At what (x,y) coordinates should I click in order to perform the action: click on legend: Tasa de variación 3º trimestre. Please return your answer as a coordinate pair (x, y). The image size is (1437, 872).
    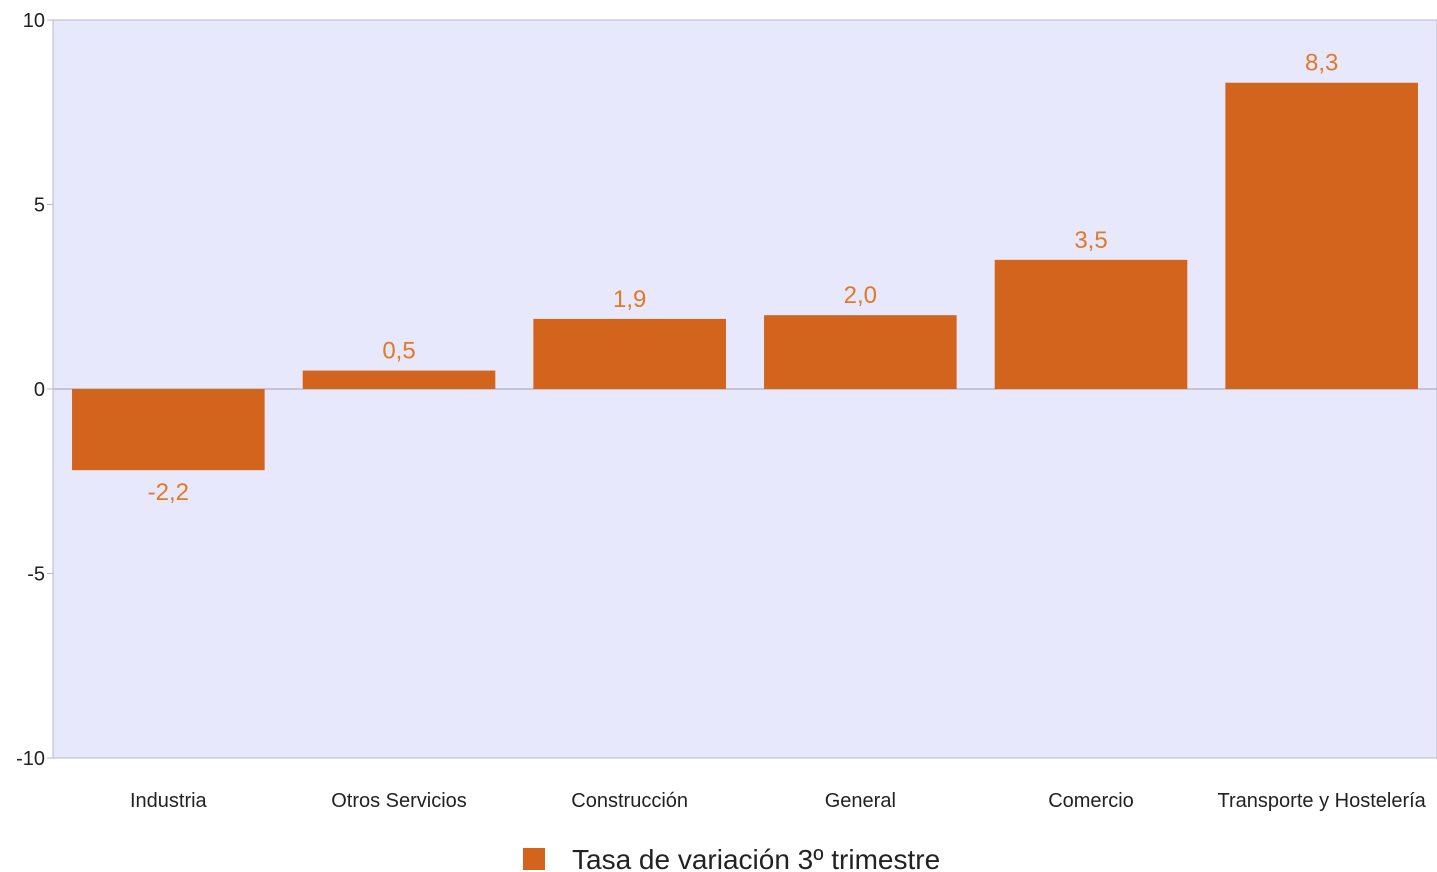
    Looking at the image, I should click on (731, 858).